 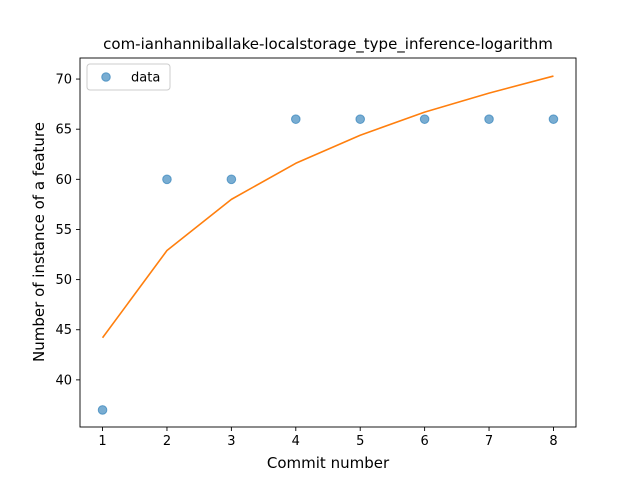 What do you see at coordinates (167, 441) in the screenshot?
I see `x-tick-label: 2` at bounding box center [167, 441].